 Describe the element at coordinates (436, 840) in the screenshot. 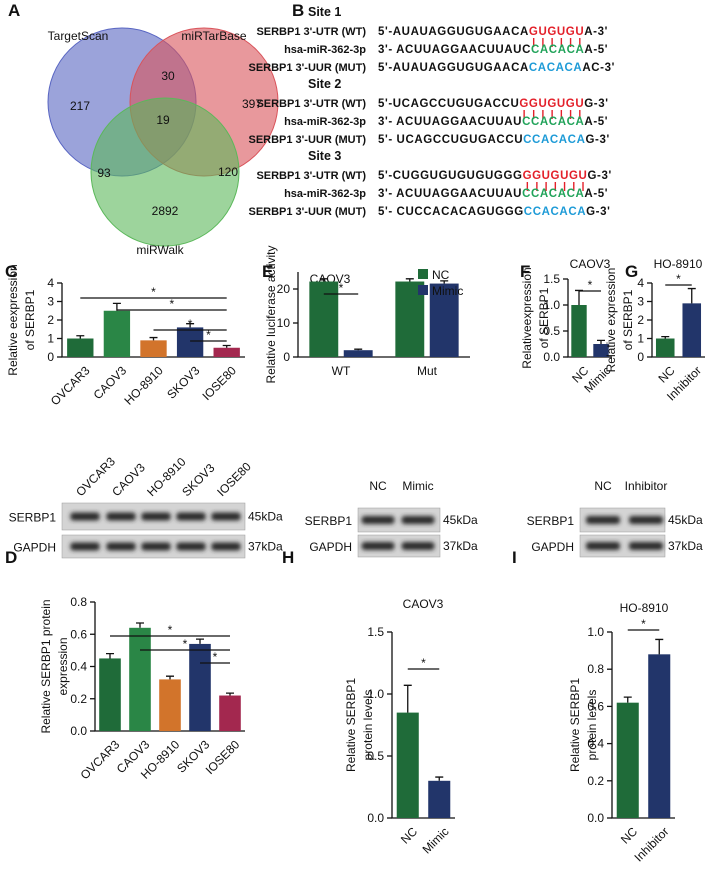

I see `x-tick-label: Mimic` at that location.